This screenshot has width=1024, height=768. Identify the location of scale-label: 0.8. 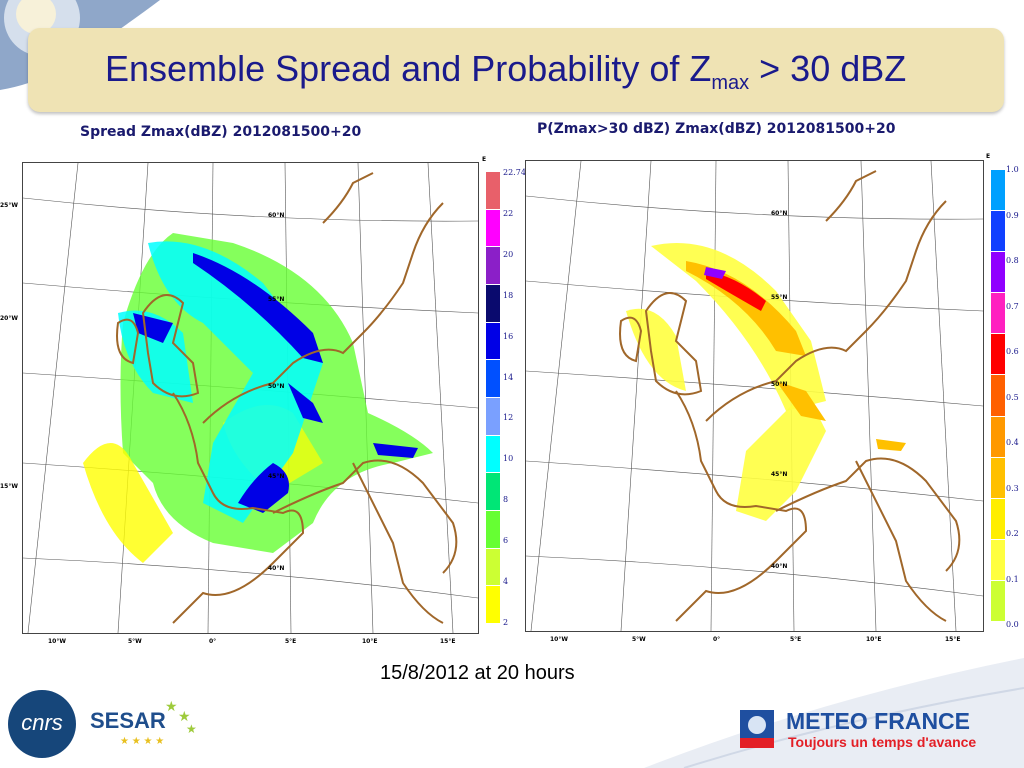
(1012, 260).